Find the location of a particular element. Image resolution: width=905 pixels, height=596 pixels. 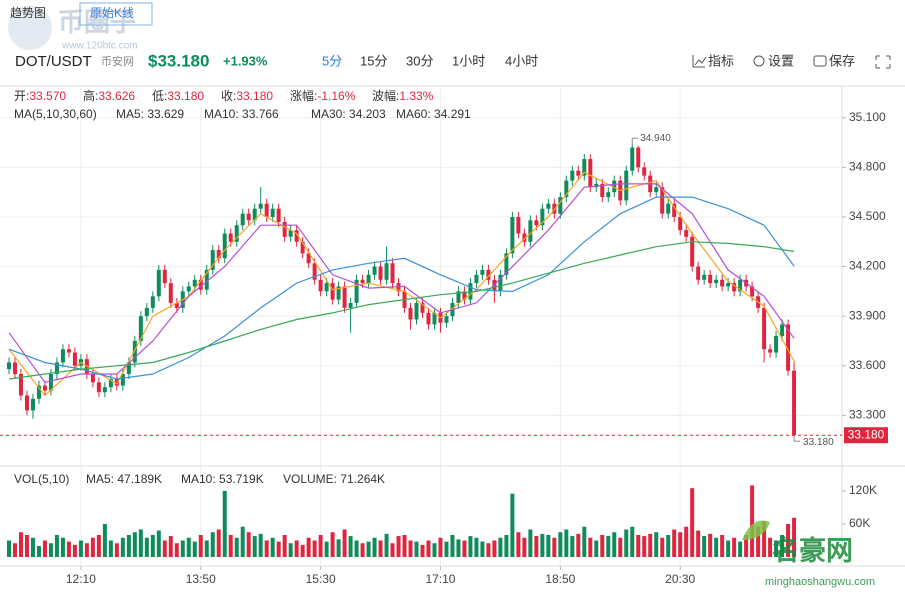

info-value: -1.16% is located at coordinates (336, 96).